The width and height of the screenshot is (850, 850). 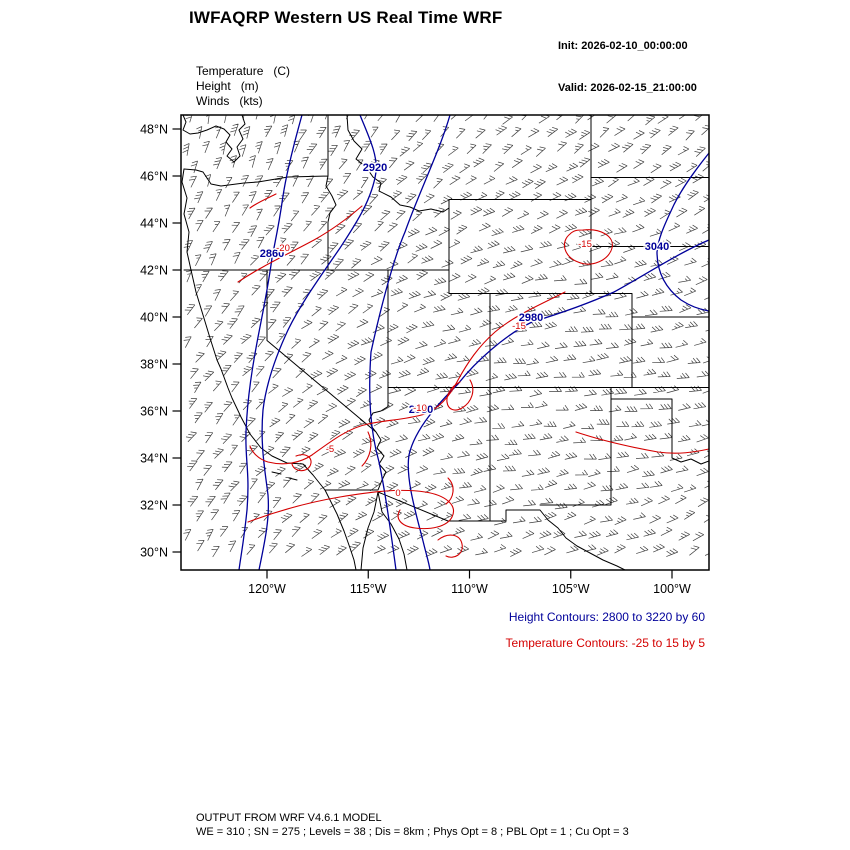 I want to click on model-version-text: OUTPUT FROM WRF V4.6.1 MODEL, so click(x=289, y=818).